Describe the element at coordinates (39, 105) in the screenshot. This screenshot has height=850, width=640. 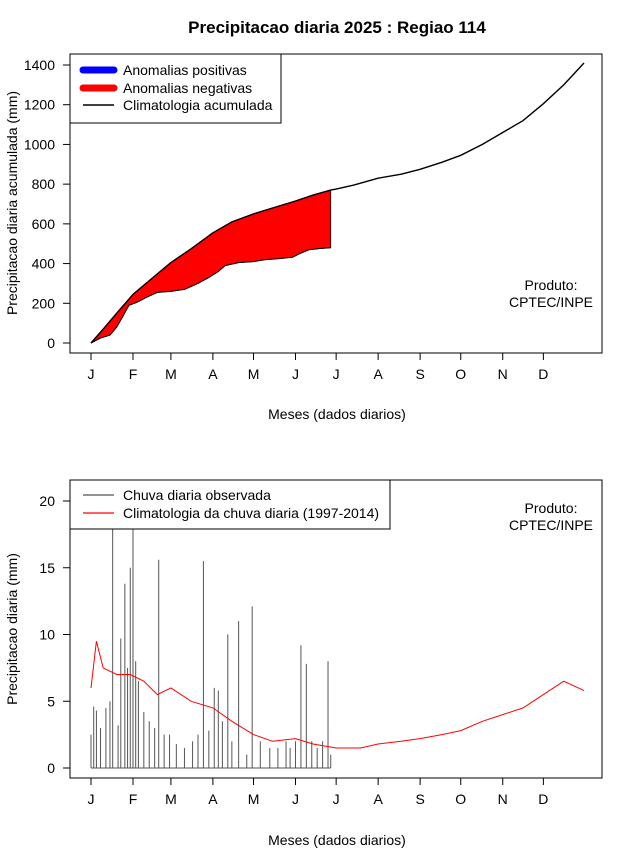
I see `y-tick-label: 1200` at that location.